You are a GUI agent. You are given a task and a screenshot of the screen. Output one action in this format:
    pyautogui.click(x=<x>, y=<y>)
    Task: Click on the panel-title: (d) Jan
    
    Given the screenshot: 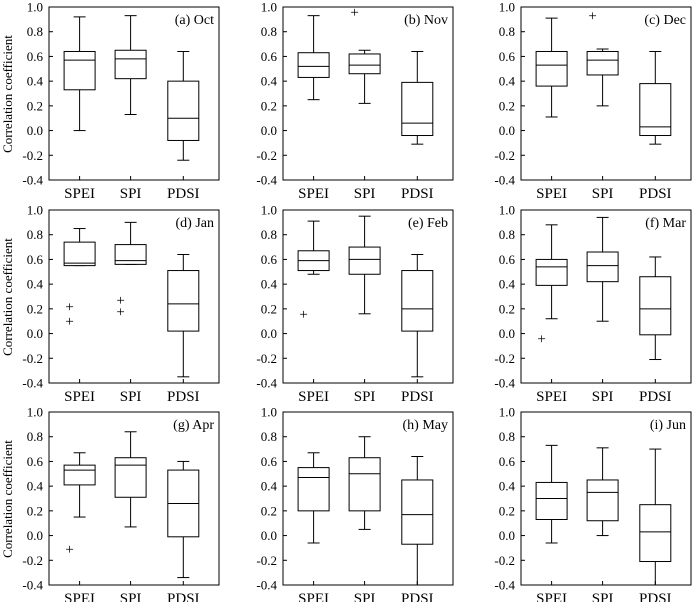 What is the action you would take?
    pyautogui.click(x=195, y=223)
    